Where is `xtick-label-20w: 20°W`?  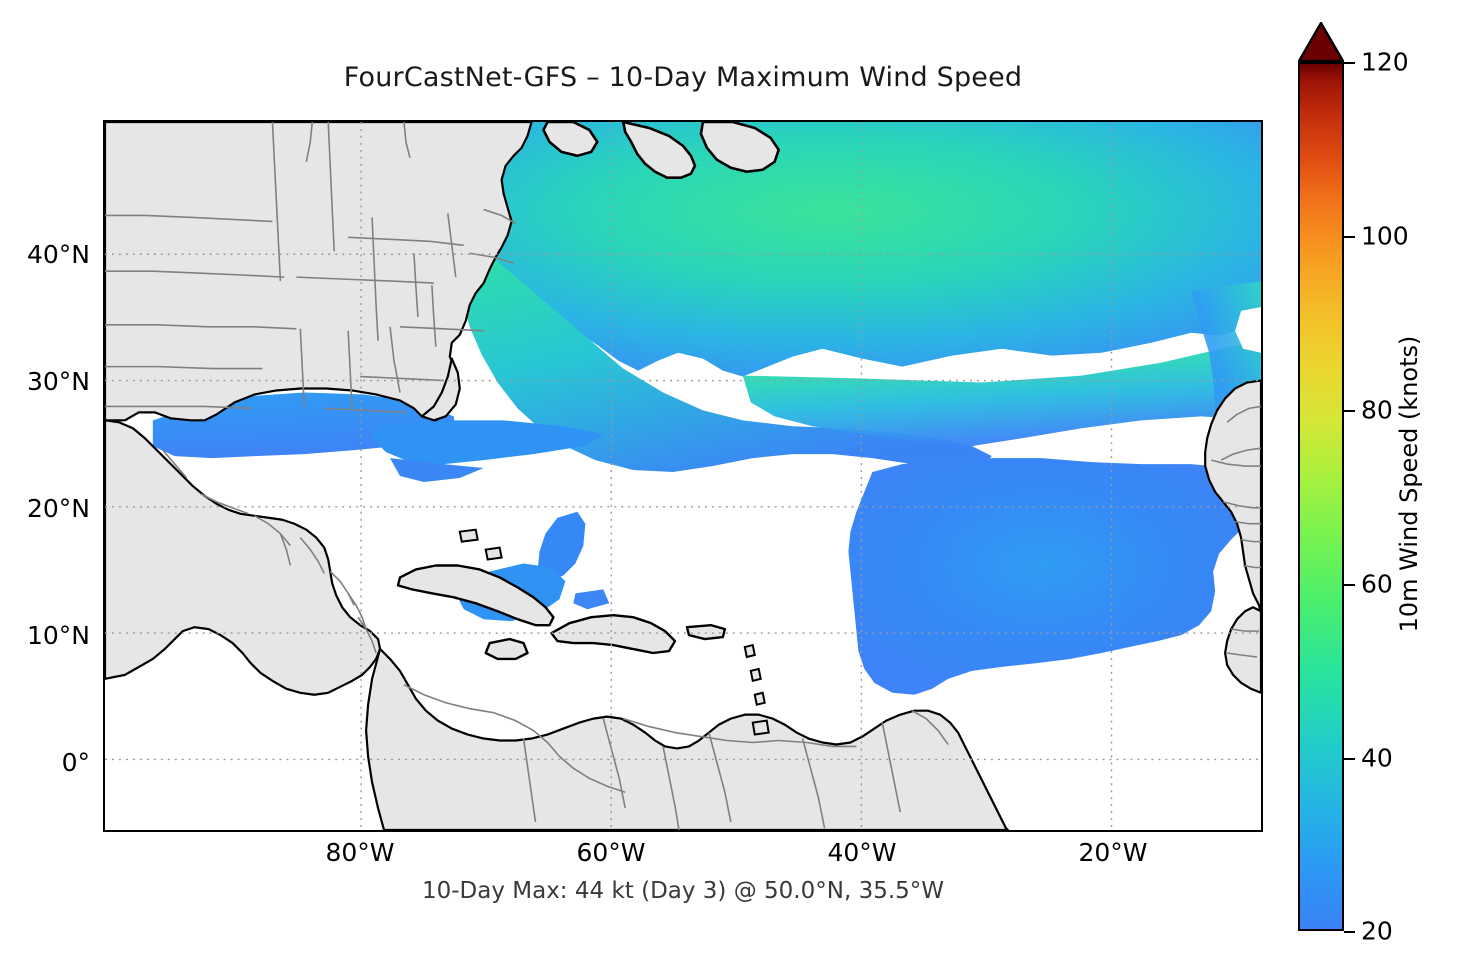
xtick-label-20w: 20°W is located at coordinates (1113, 852).